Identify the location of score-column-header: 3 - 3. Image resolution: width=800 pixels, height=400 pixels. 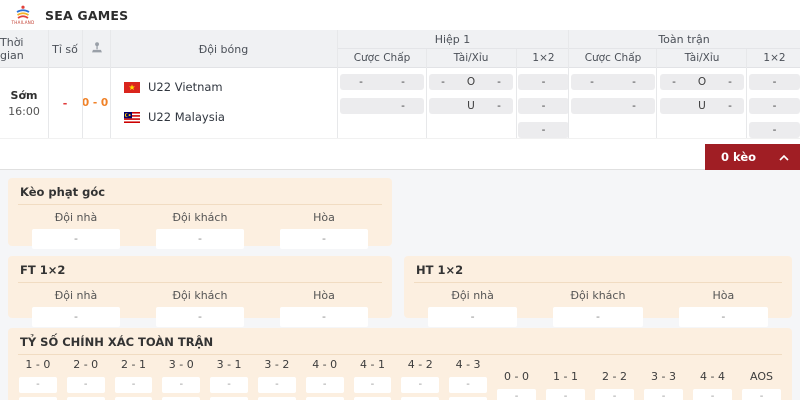
(663, 376).